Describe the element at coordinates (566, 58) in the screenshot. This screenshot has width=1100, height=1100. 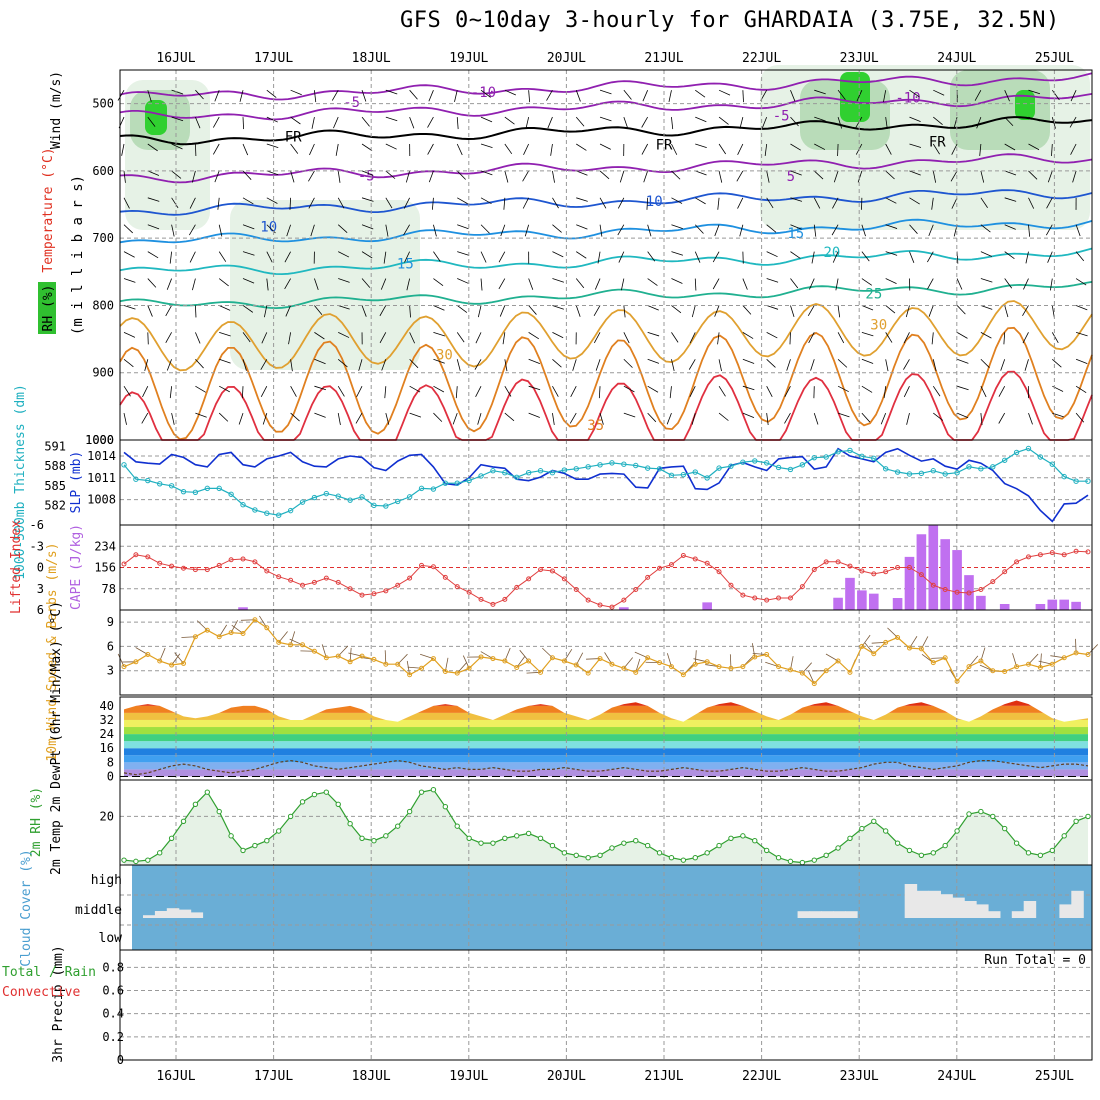
I see `top-day-label: 20JUL` at that location.